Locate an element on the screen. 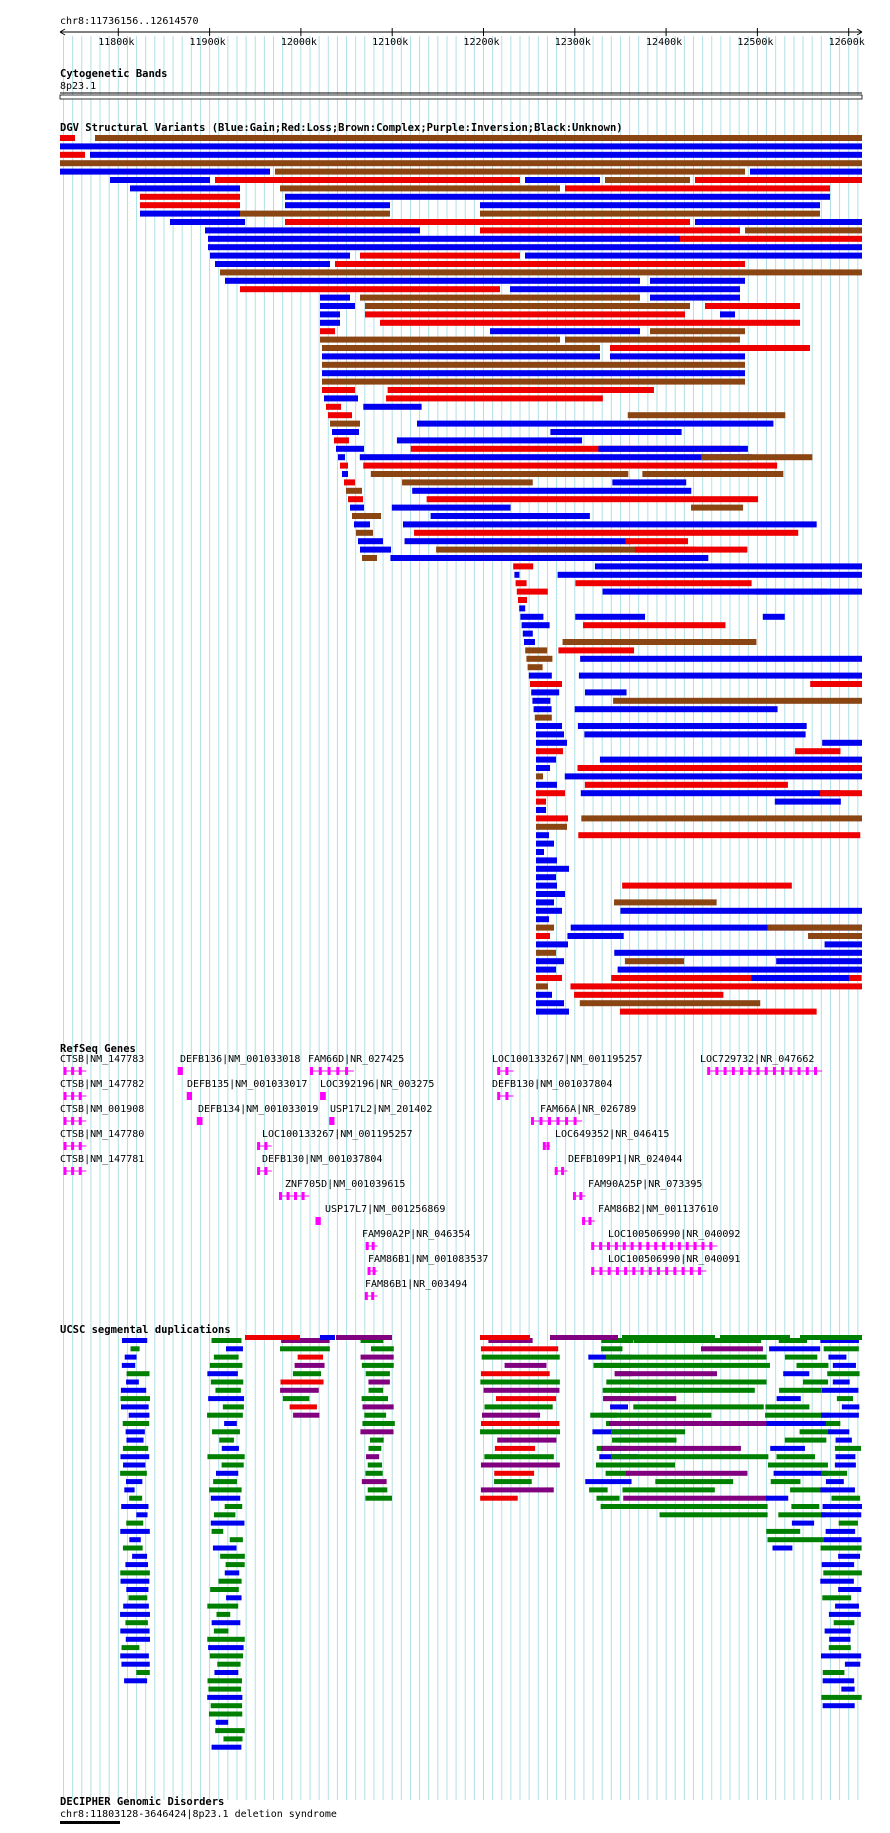 This screenshot has width=890, height=1833. decipher-feature-bar is located at coordinates (90, 1822).